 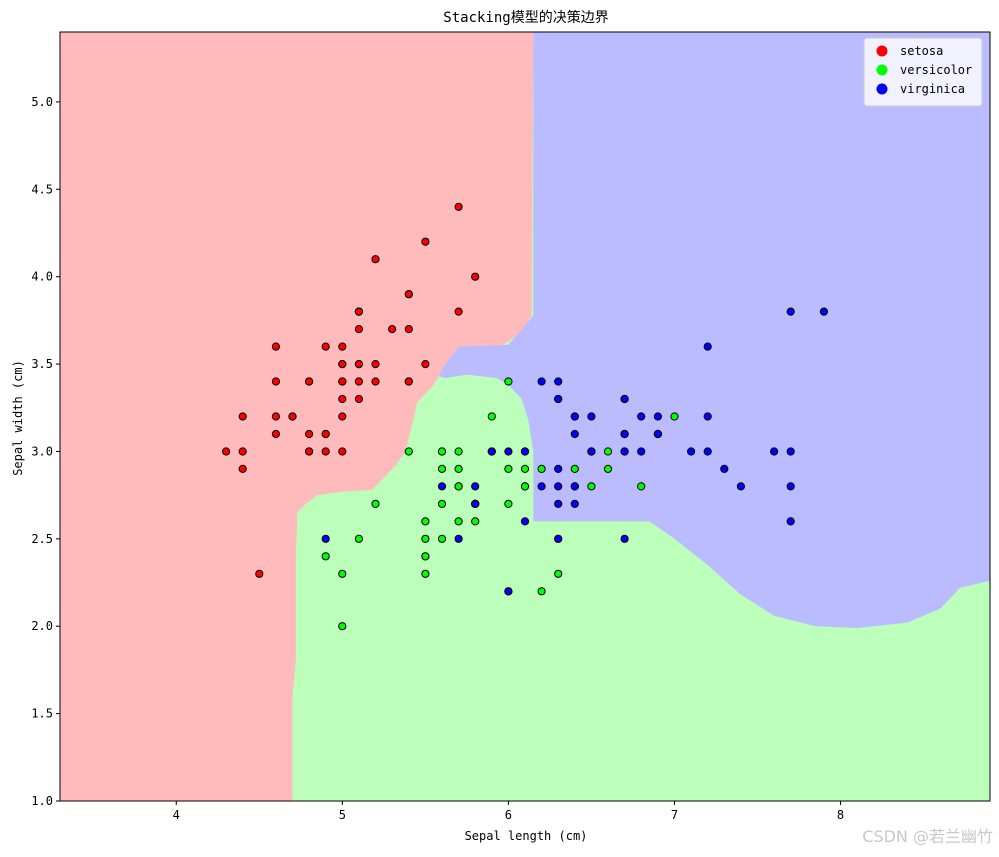 I want to click on y-tick-label: 5.0, so click(x=42, y=102).